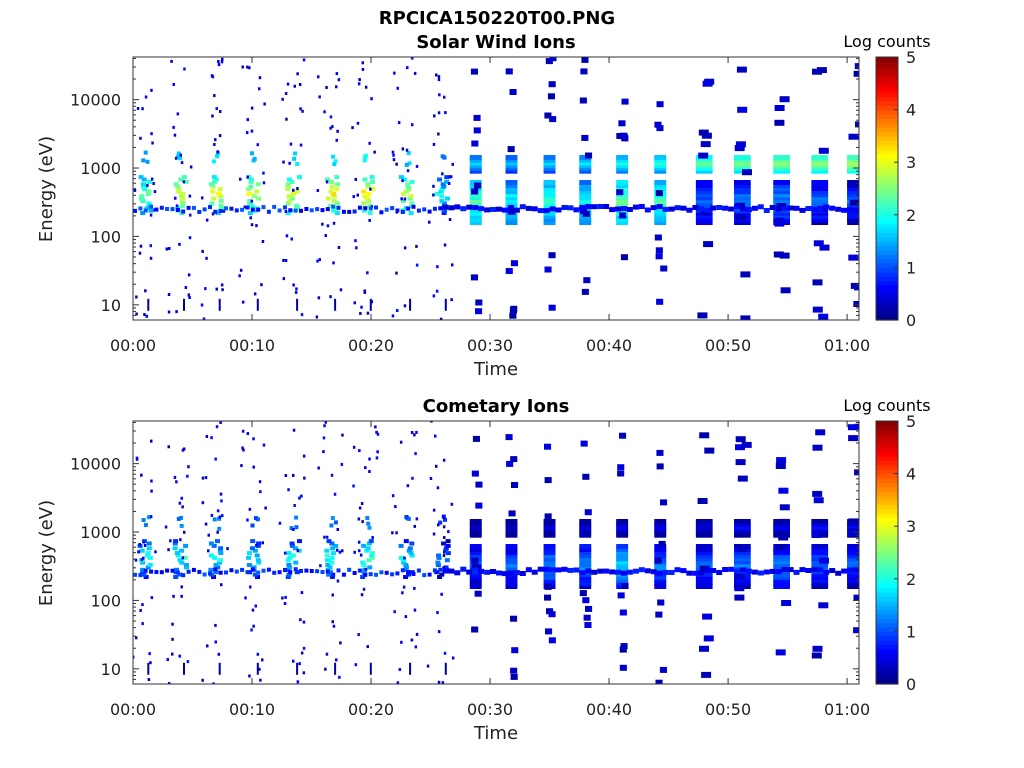 The width and height of the screenshot is (1024, 768). Describe the element at coordinates (111, 305) in the screenshot. I see `y-tick-label: 10` at that location.